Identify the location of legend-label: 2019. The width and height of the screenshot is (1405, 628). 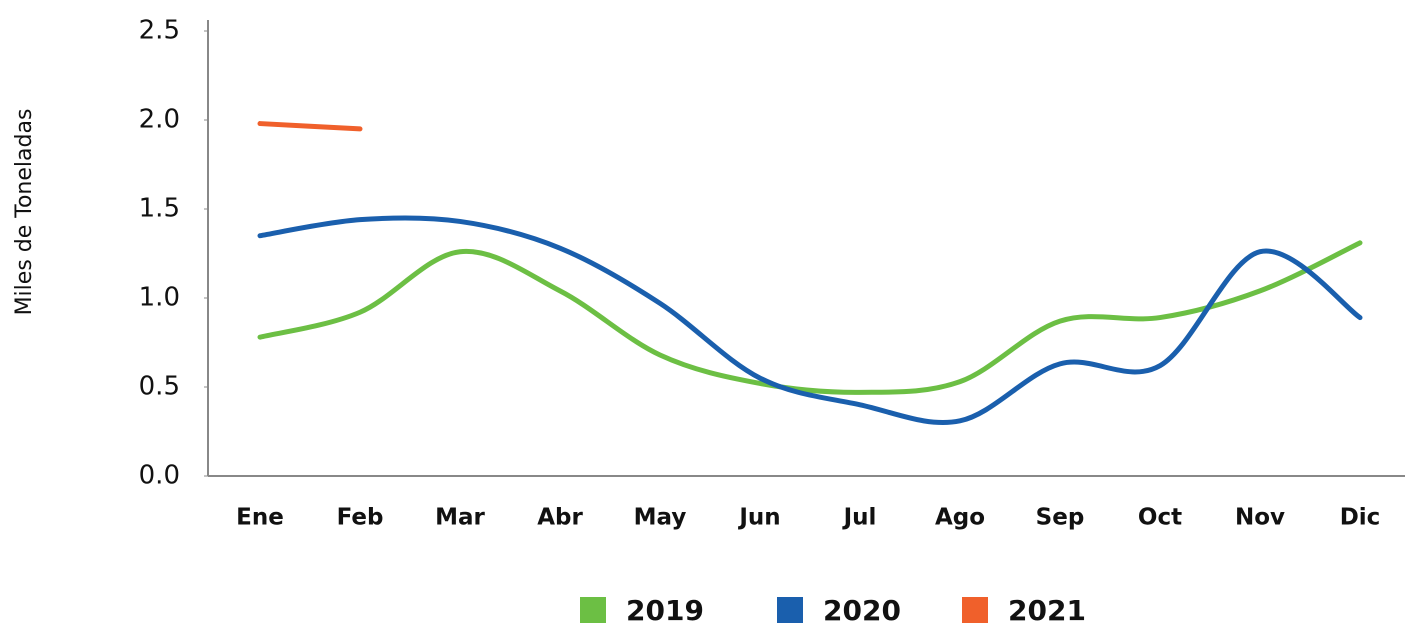
(665, 610).